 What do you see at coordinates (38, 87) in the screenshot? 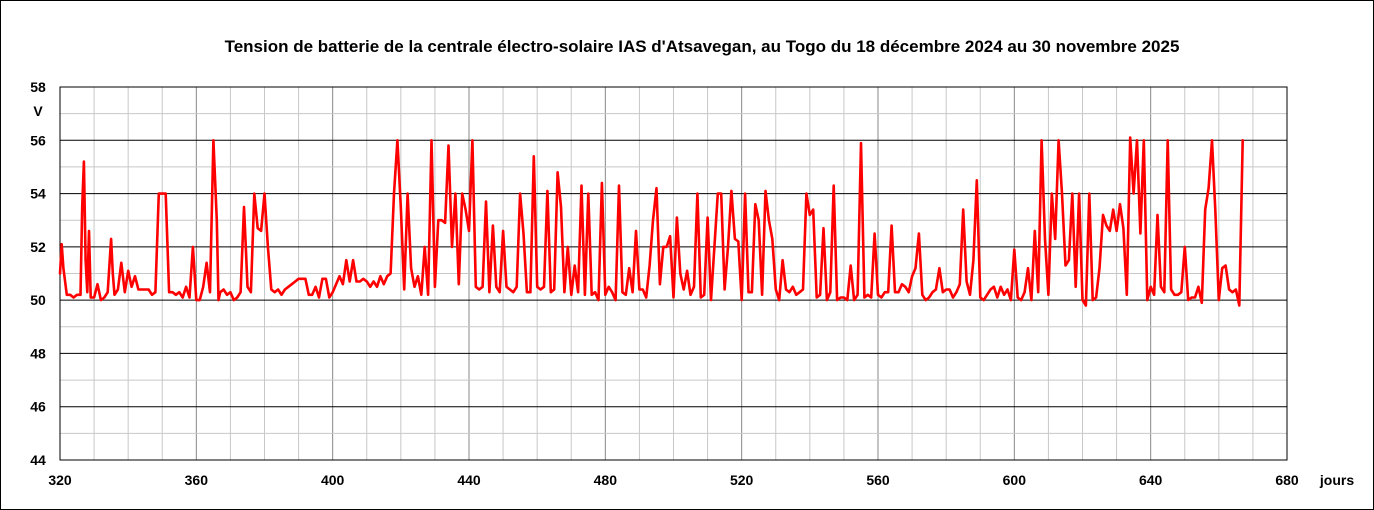
I see `y-tick-label: 58` at bounding box center [38, 87].